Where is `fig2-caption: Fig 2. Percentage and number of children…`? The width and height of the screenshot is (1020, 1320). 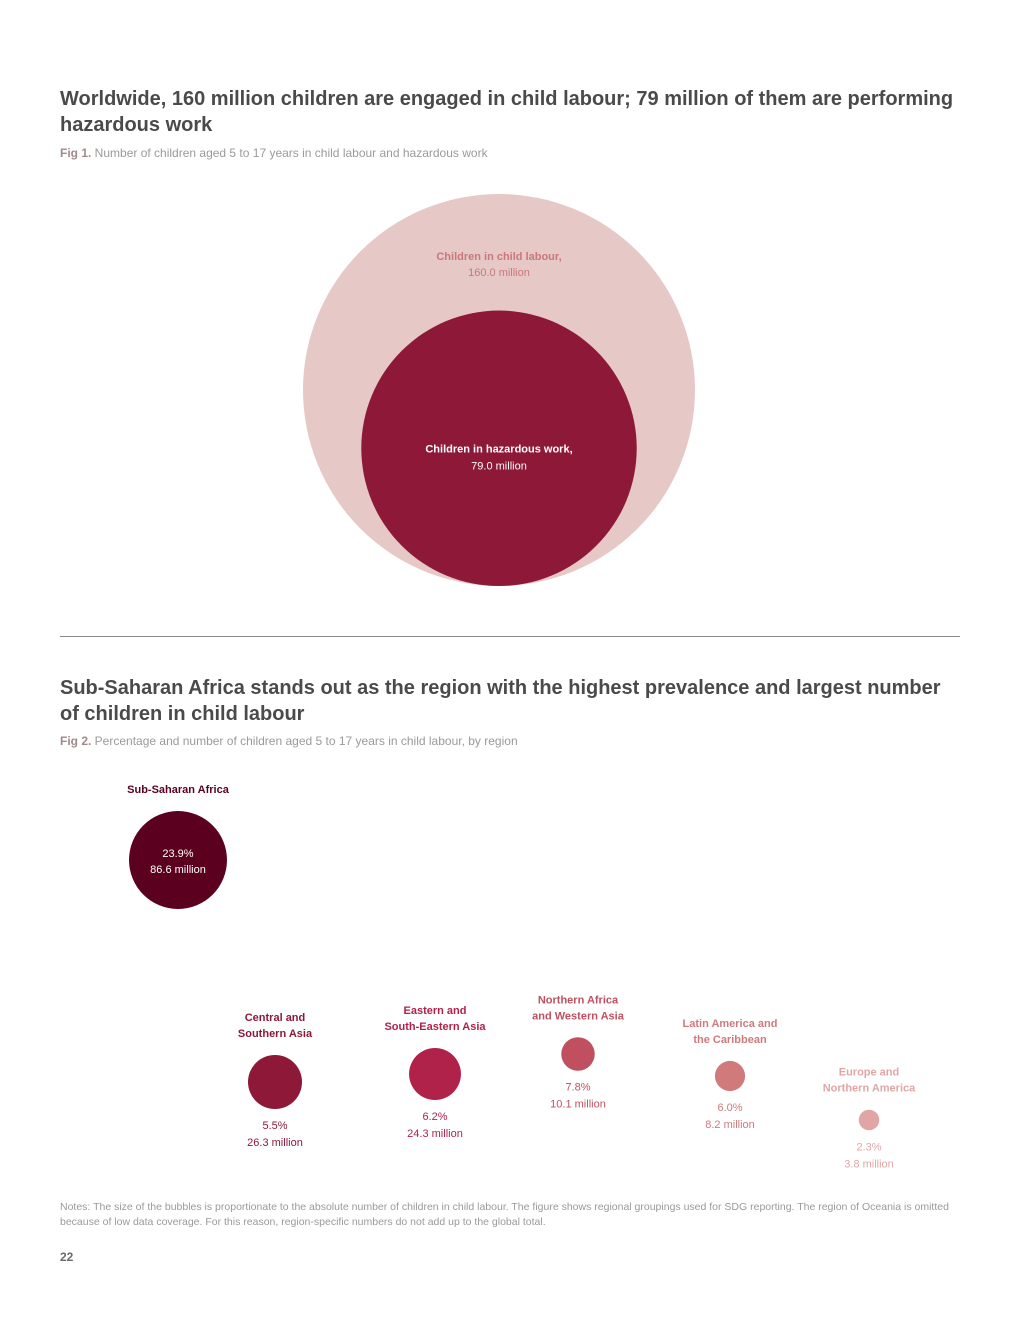
fig2-caption: Fig 2. Percentage and number of children… is located at coordinates (510, 741).